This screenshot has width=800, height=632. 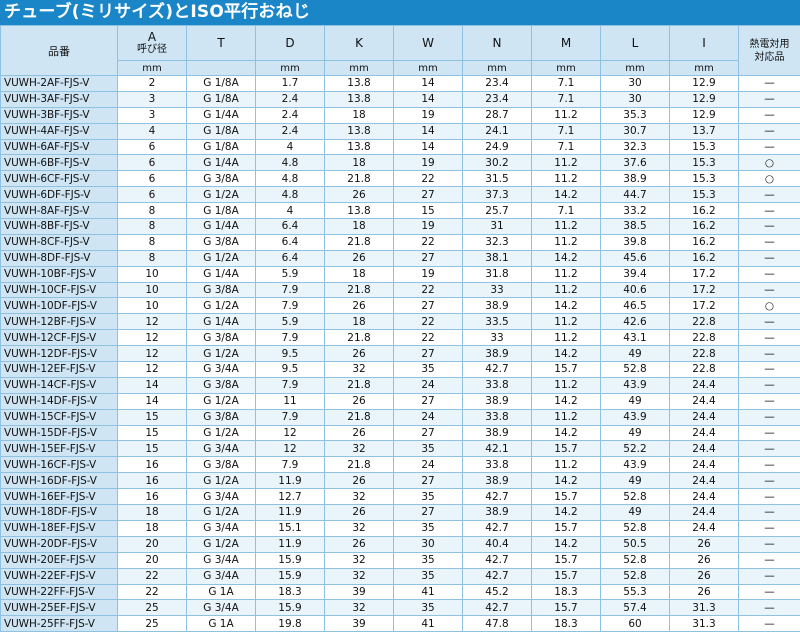 What do you see at coordinates (635, 195) in the screenshot?
I see `cell-l: 44.7` at bounding box center [635, 195].